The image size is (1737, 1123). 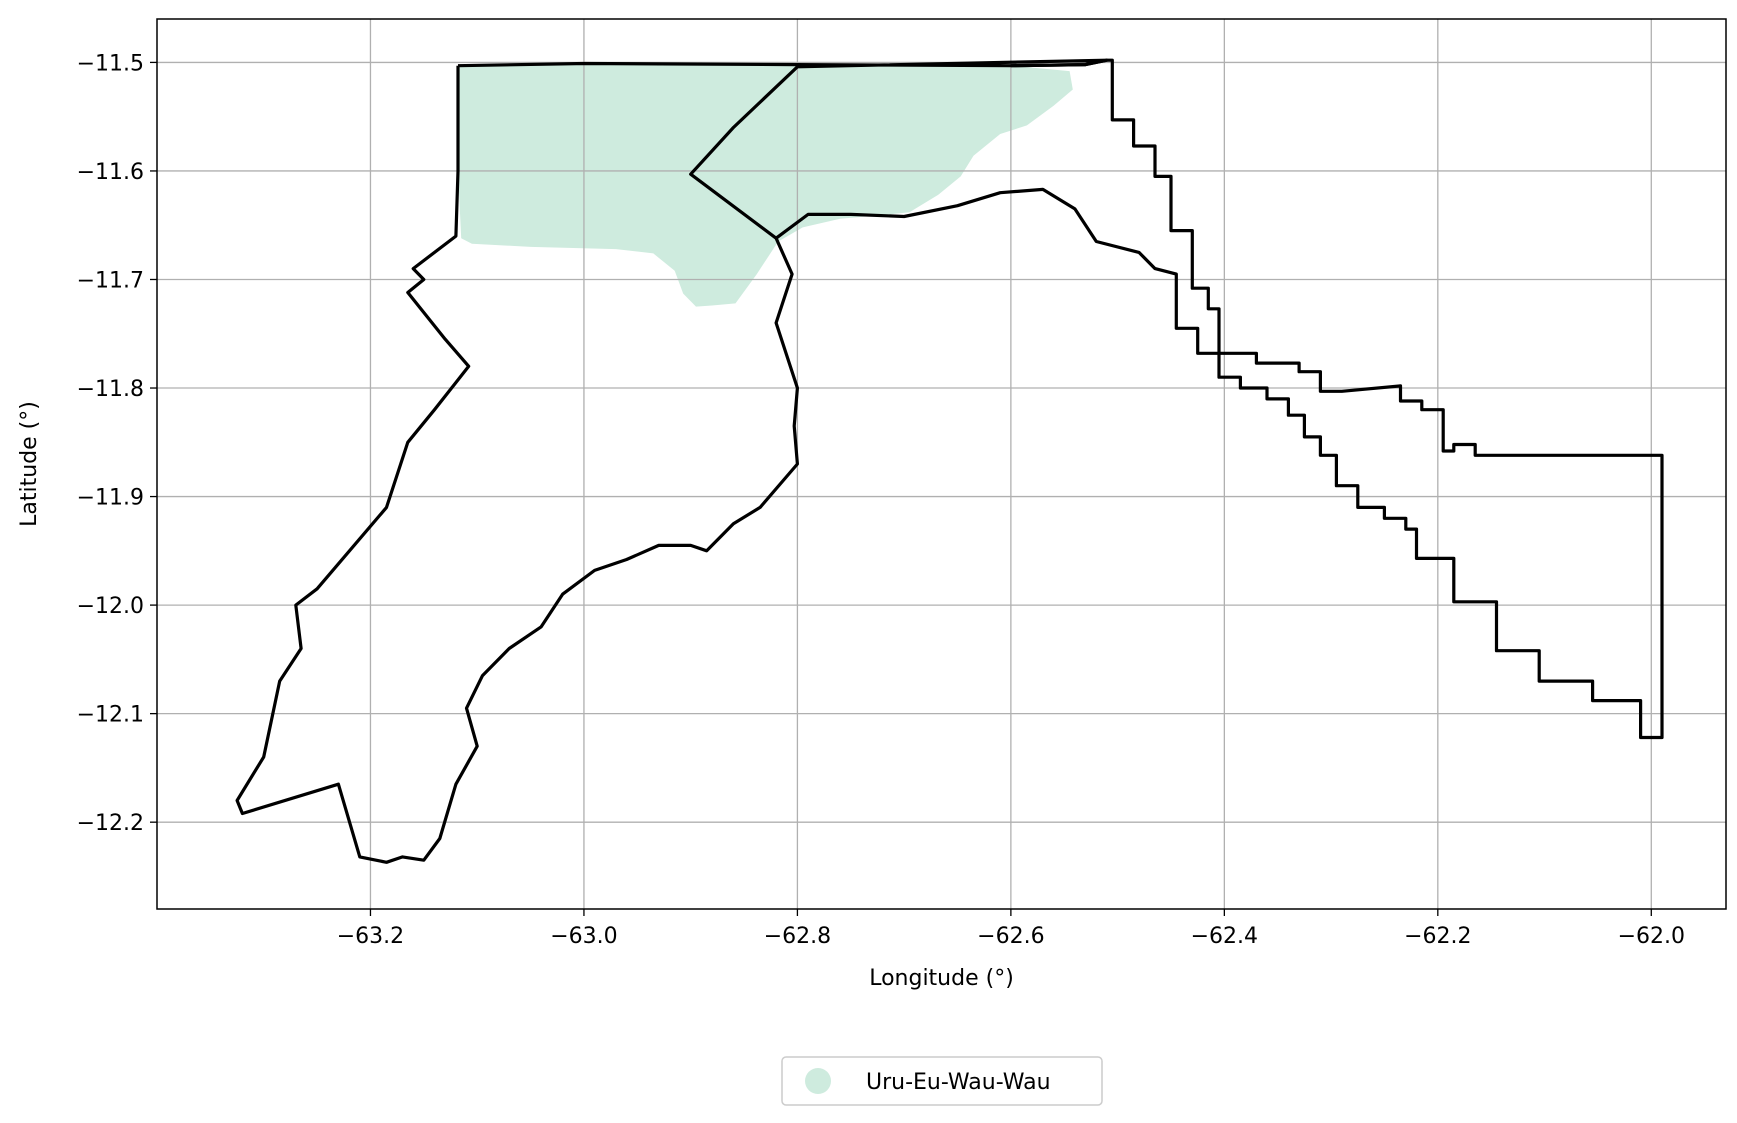 What do you see at coordinates (818, 1081) in the screenshot?
I see `legend-marker-uru-eu-wau-wau` at bounding box center [818, 1081].